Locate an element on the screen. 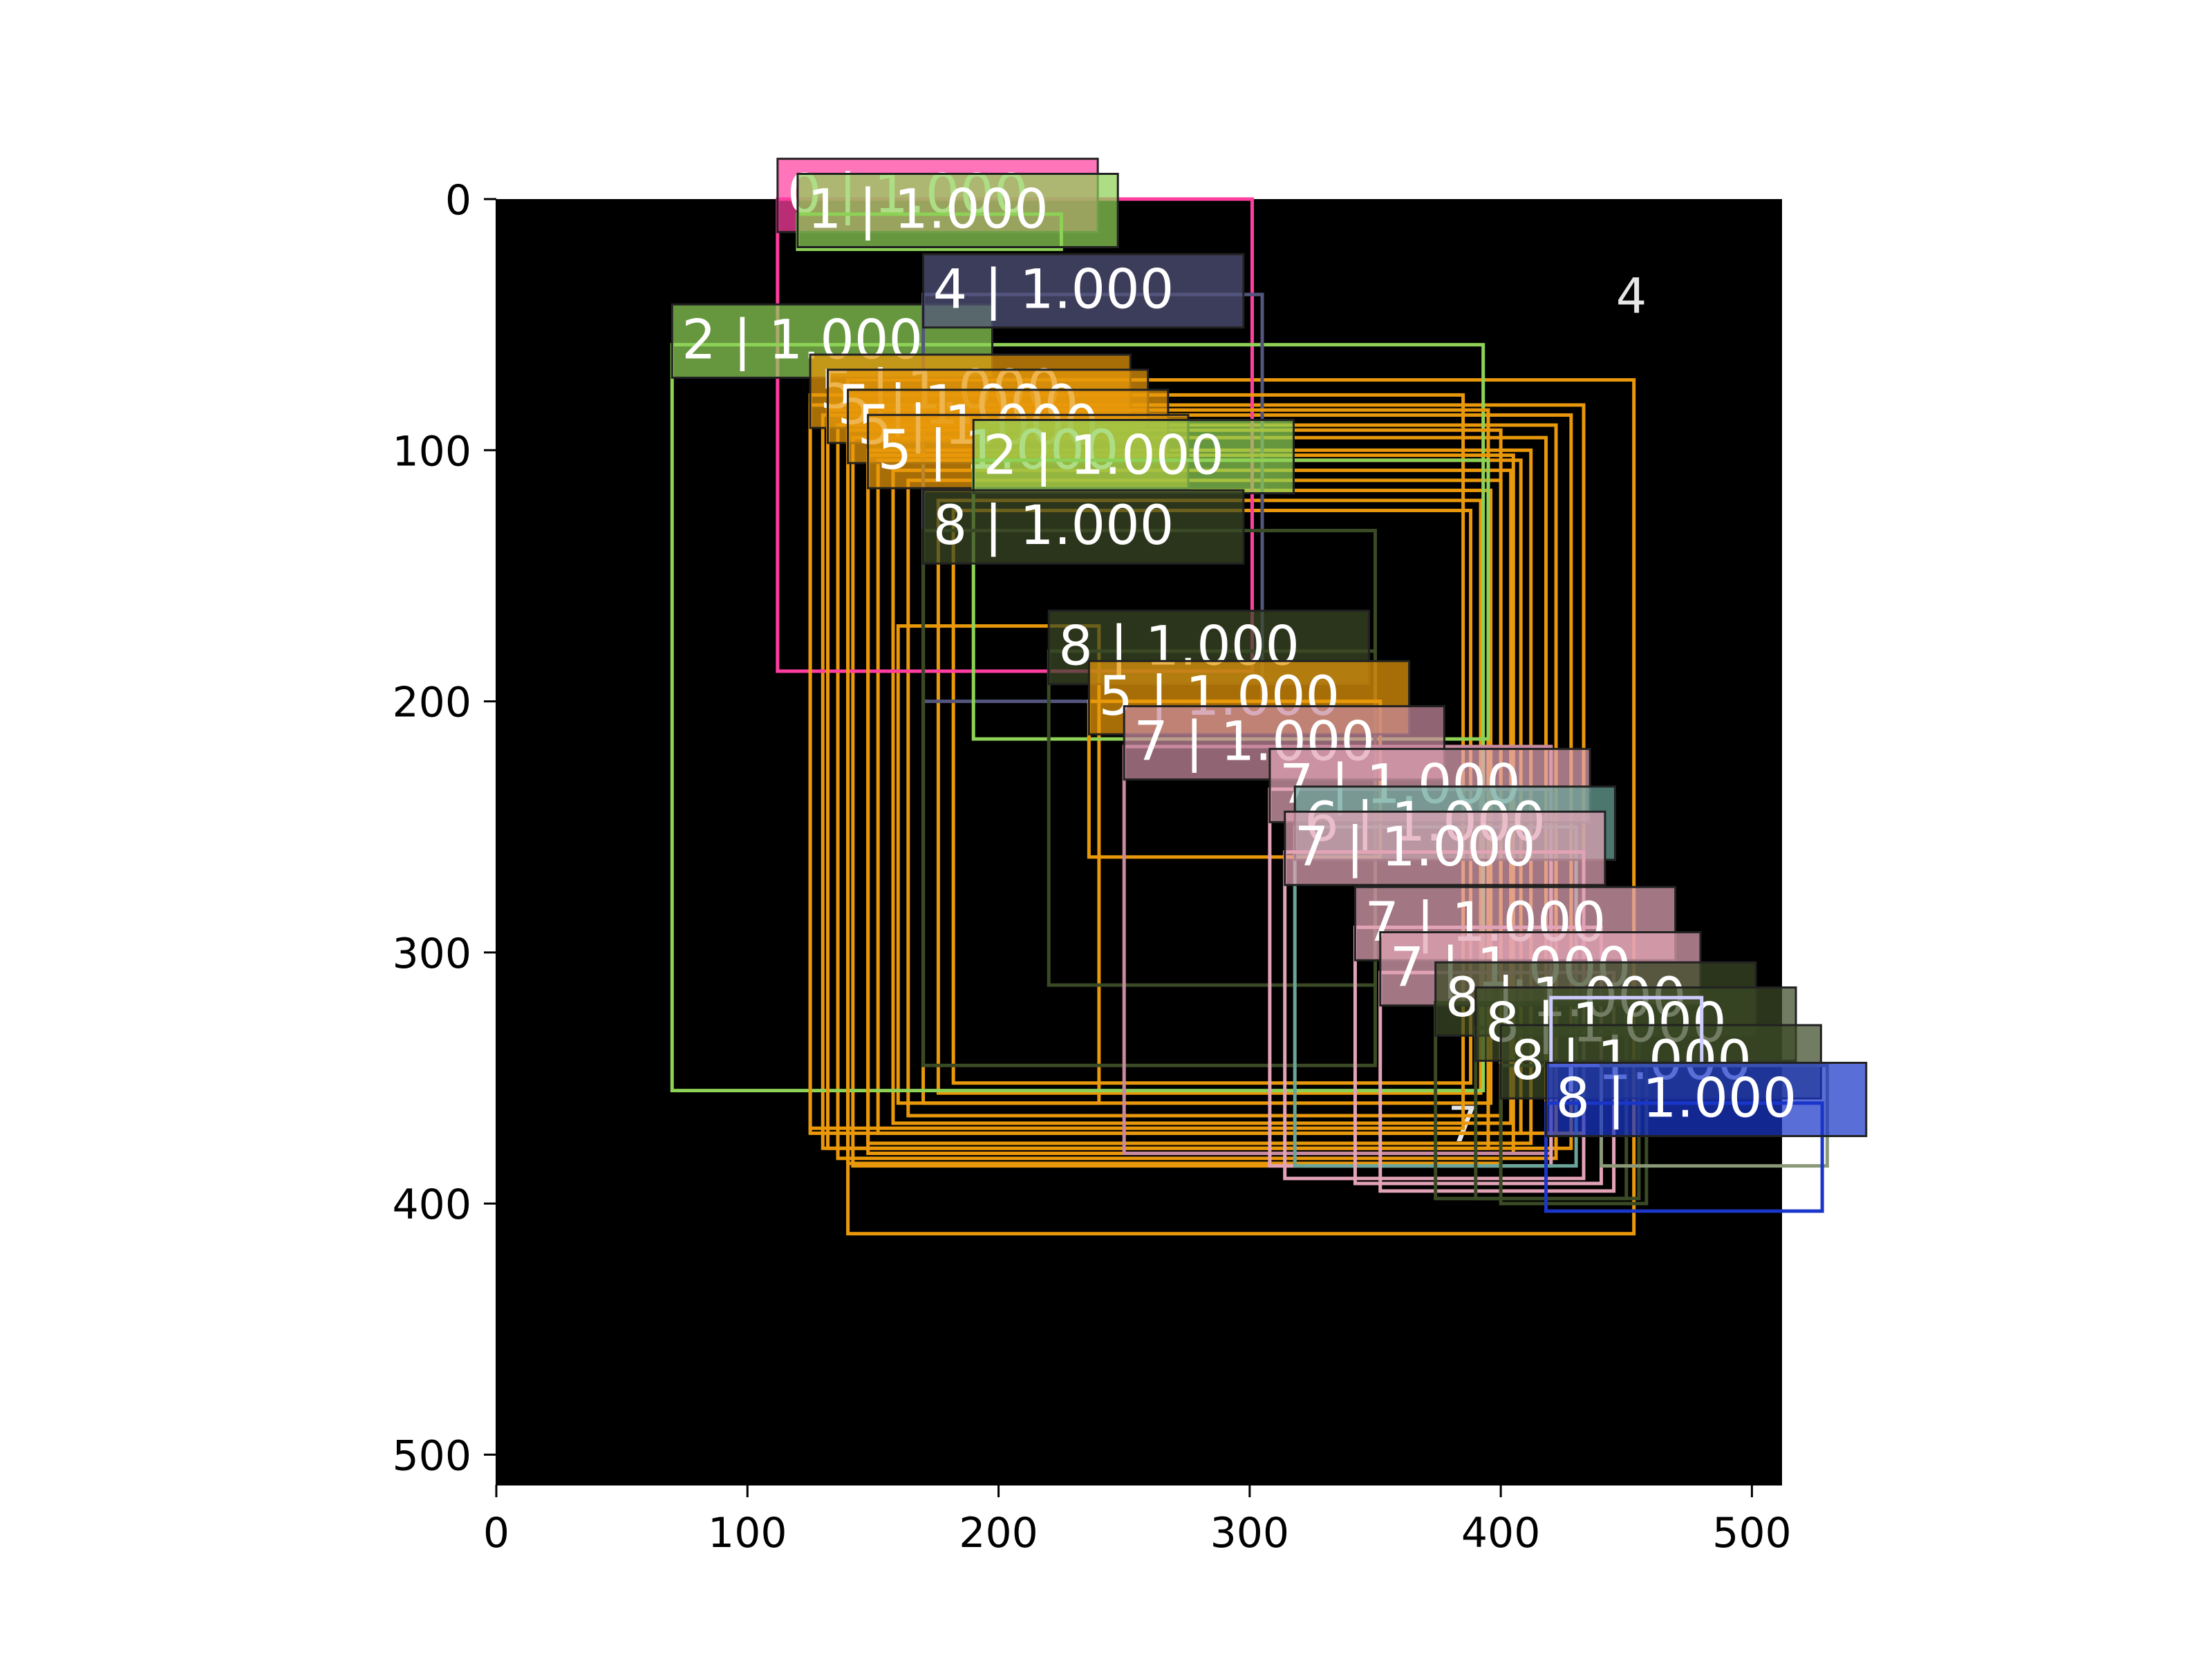 The height and width of the screenshot is (1659, 2212). y-tick-label: 300 is located at coordinates (432, 954).